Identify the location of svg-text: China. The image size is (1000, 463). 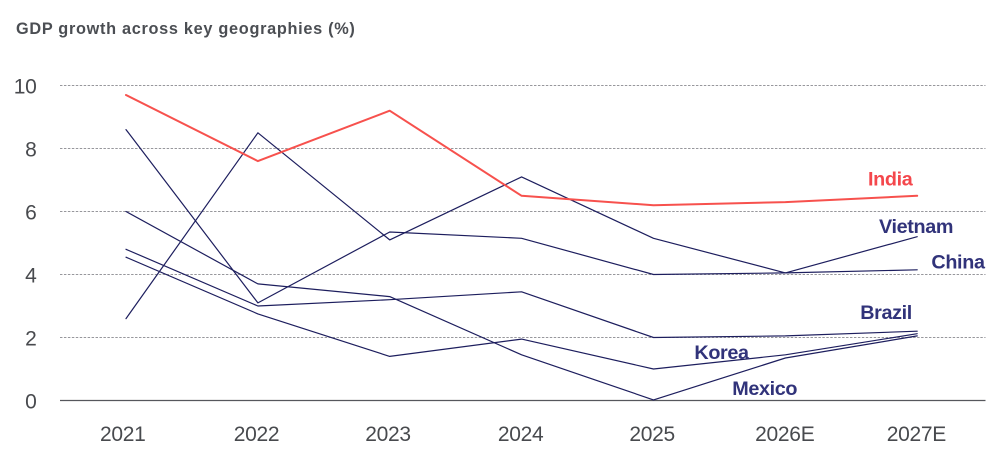
(958, 262).